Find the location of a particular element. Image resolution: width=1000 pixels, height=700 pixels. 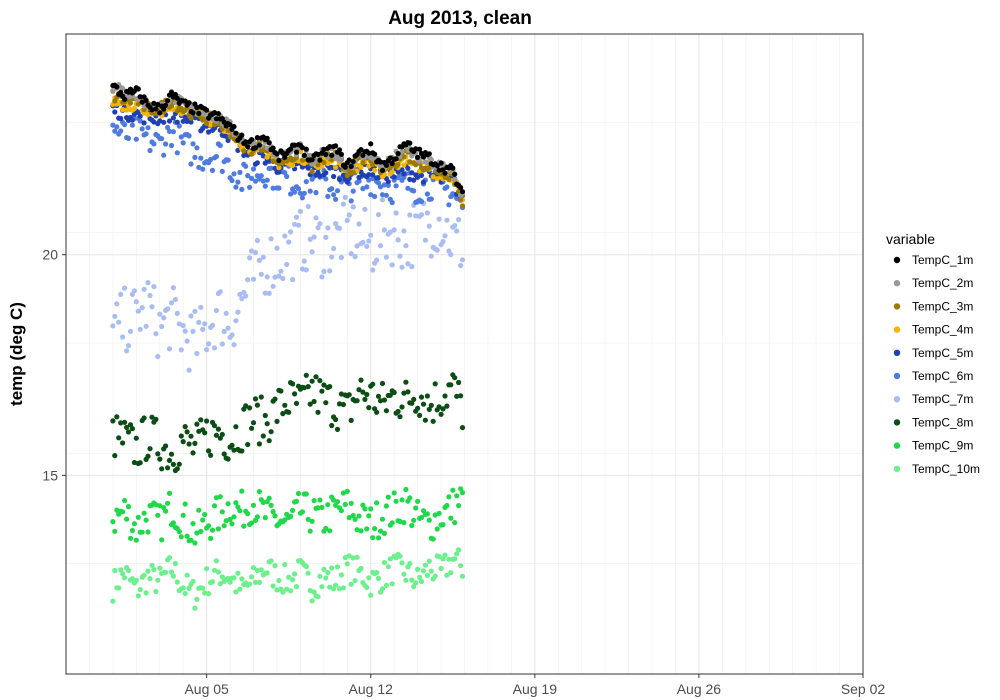

y-axis-label: temp (deg C) is located at coordinates (16, 354).